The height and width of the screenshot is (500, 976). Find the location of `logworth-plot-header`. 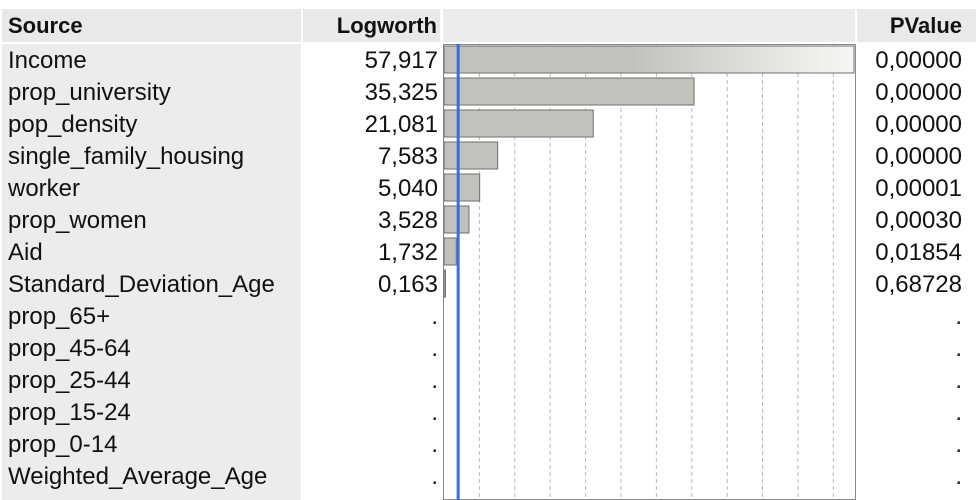

logworth-plot-header is located at coordinates (649, 25).